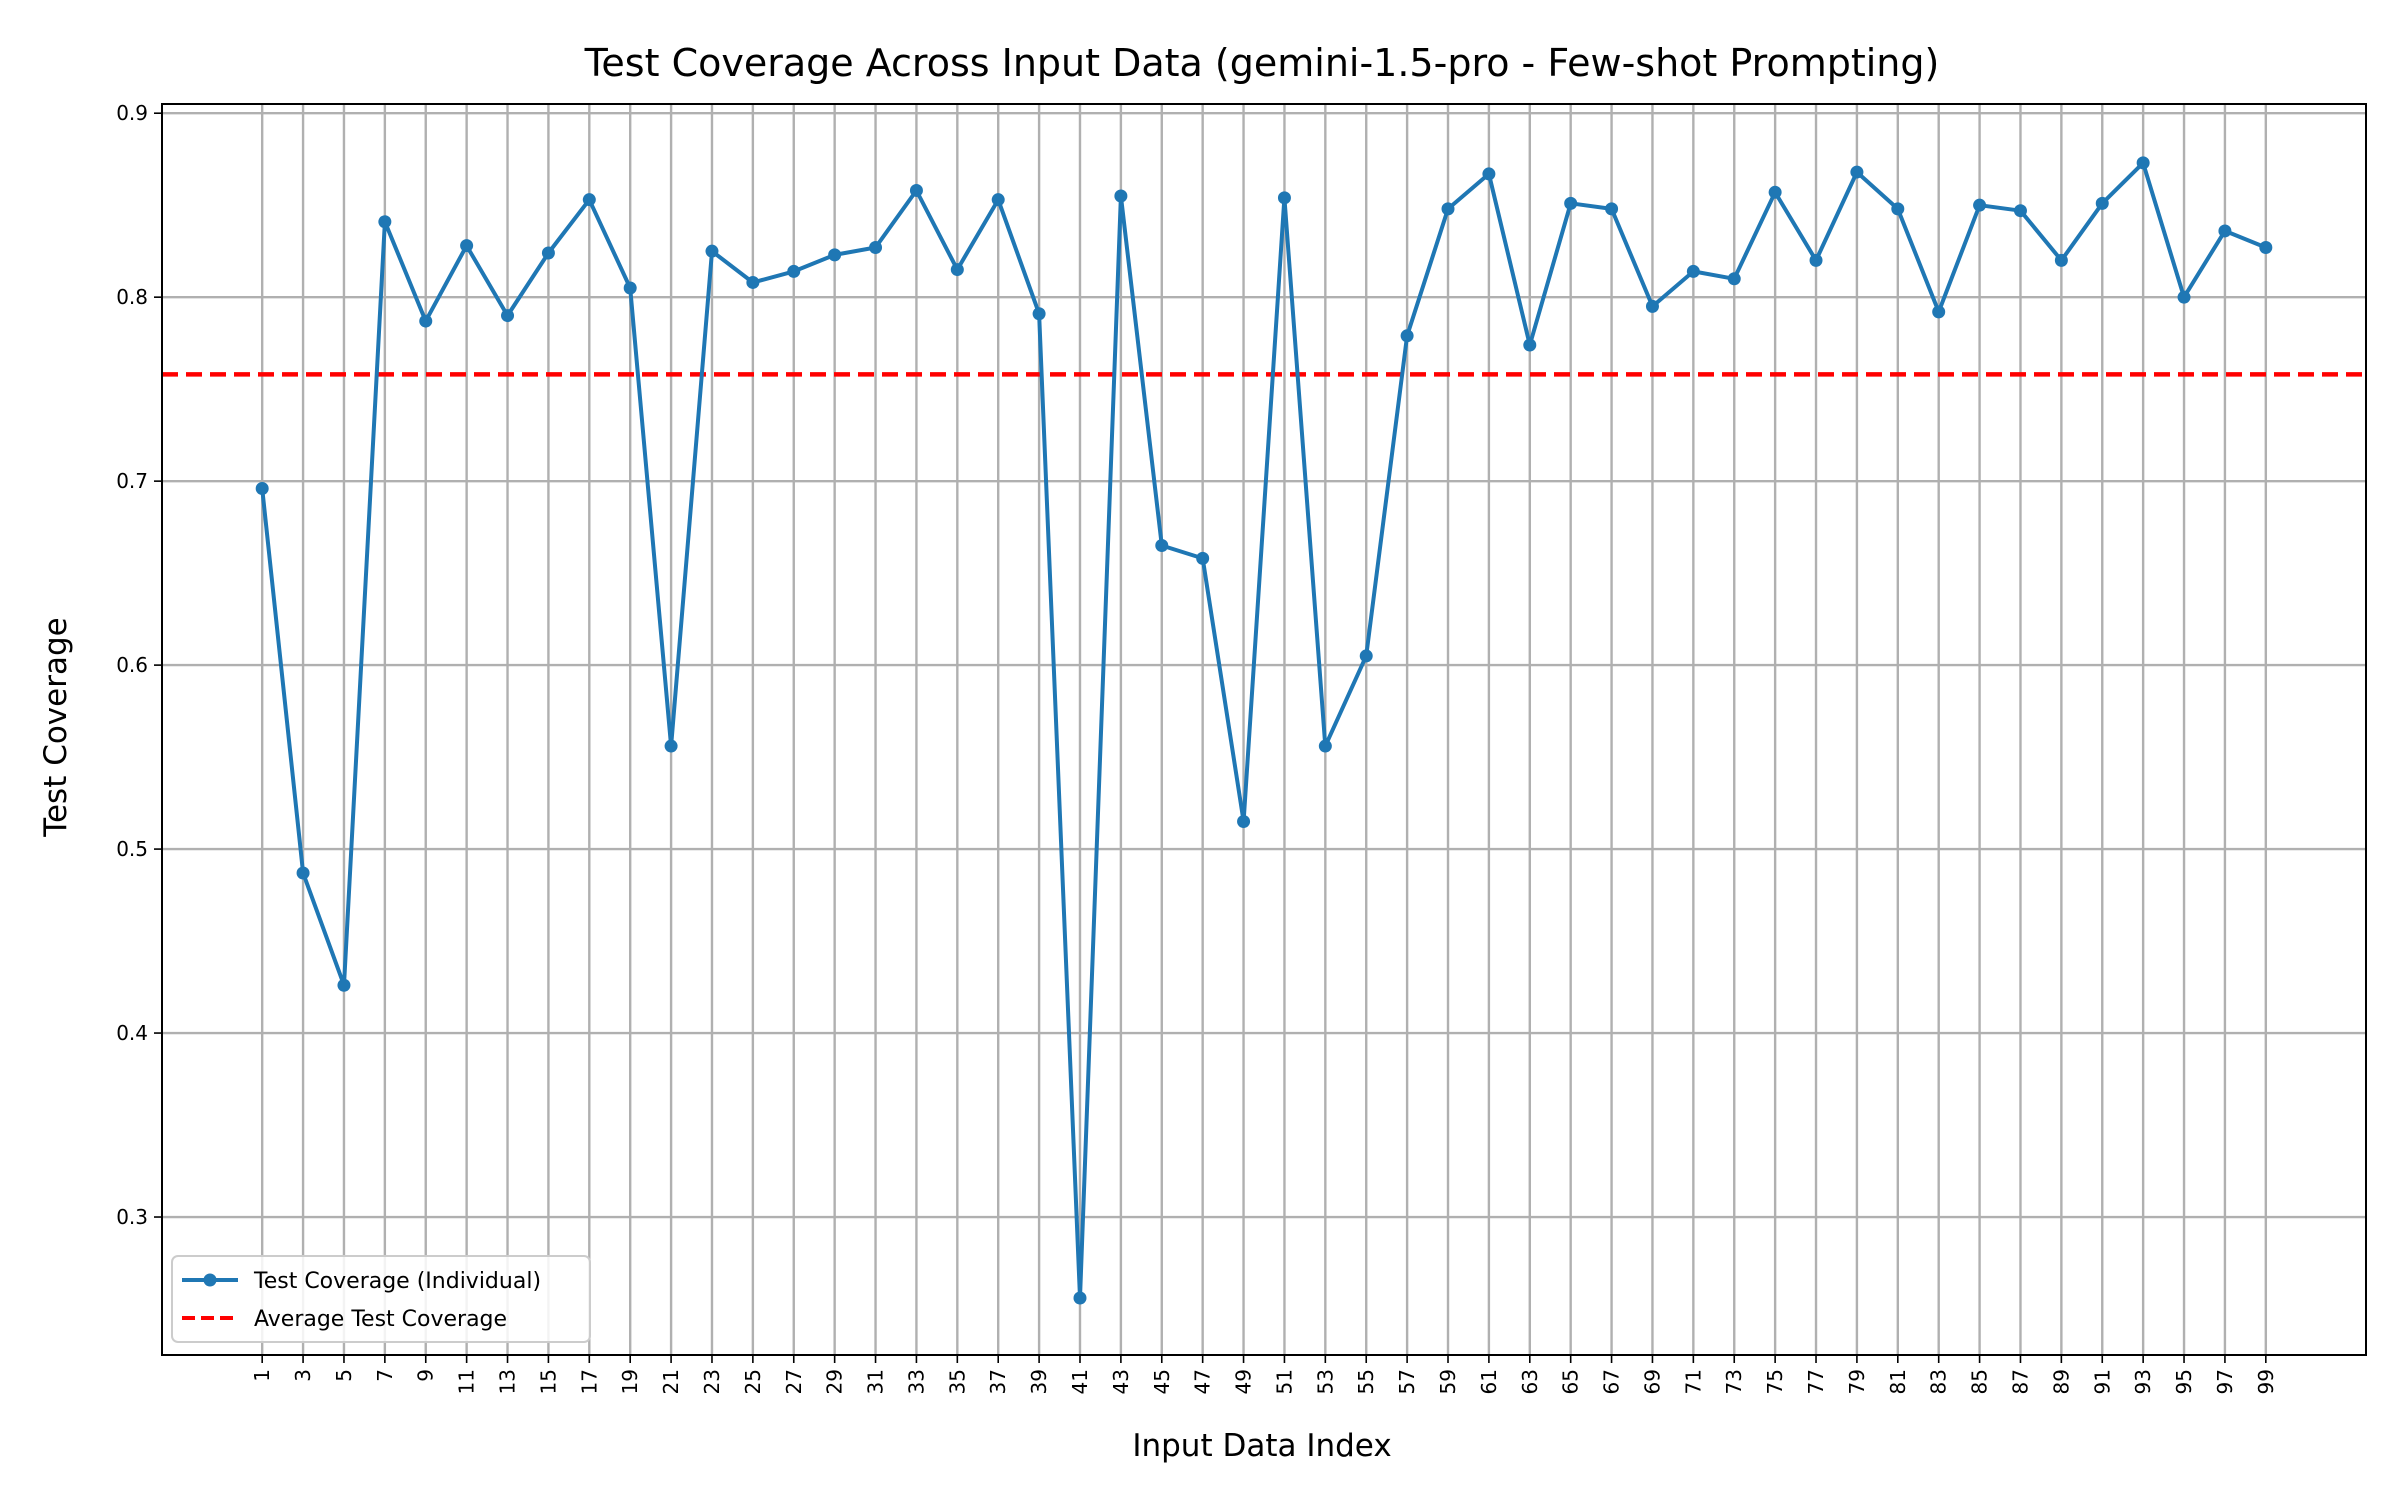 This screenshot has width=2400, height=1500. What do you see at coordinates (132, 481) in the screenshot?
I see `y-tick-label: 0.7` at bounding box center [132, 481].